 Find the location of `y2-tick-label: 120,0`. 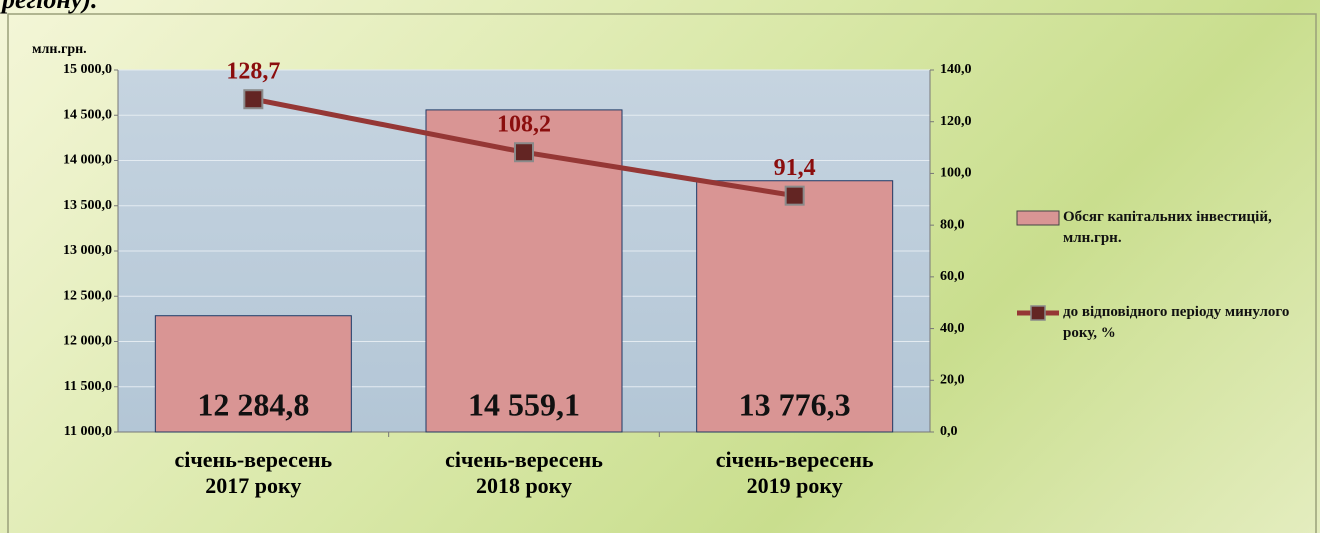

y2-tick-label: 120,0 is located at coordinates (956, 121).